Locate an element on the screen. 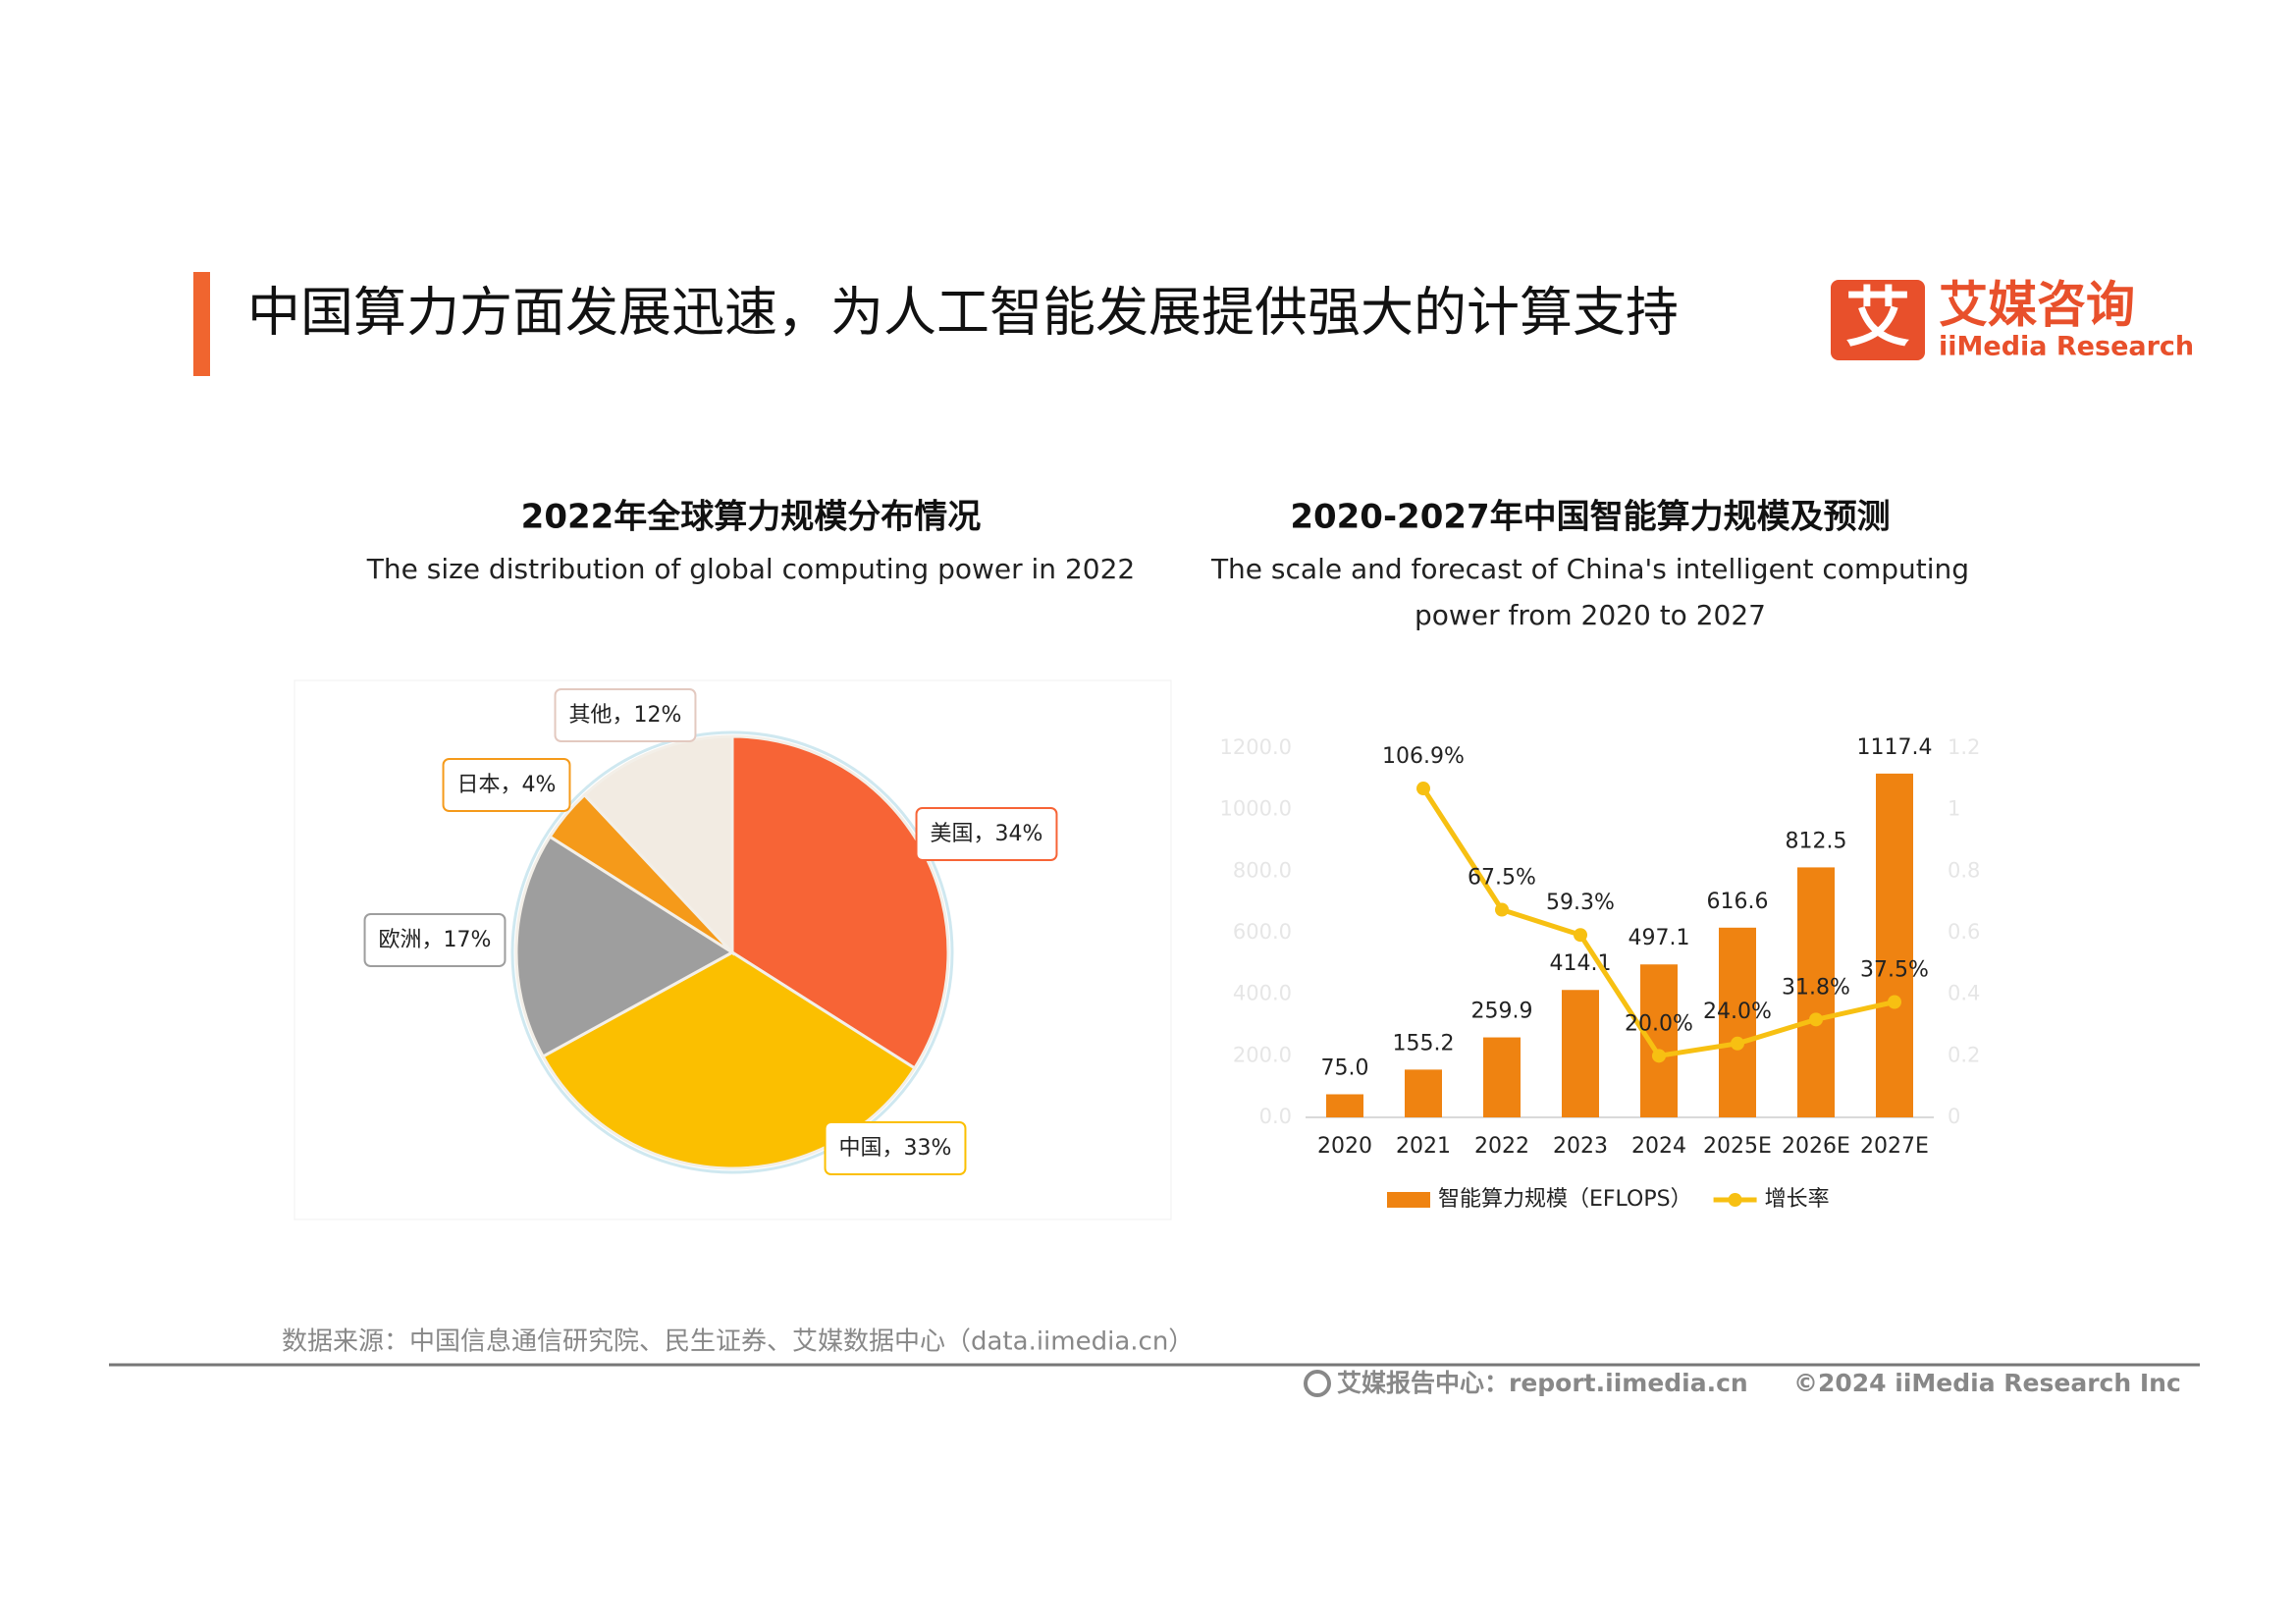  data-label: 美国，34% is located at coordinates (987, 834).